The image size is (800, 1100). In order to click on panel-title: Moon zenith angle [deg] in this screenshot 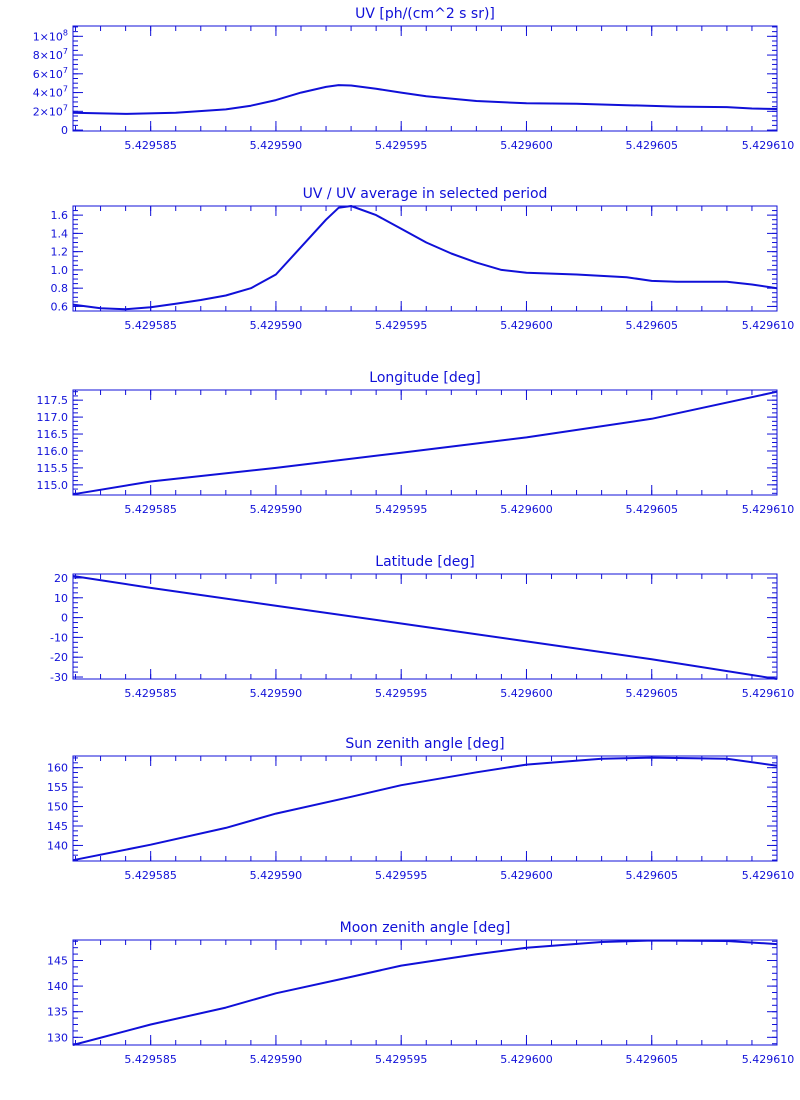, I will do `click(425, 928)`.